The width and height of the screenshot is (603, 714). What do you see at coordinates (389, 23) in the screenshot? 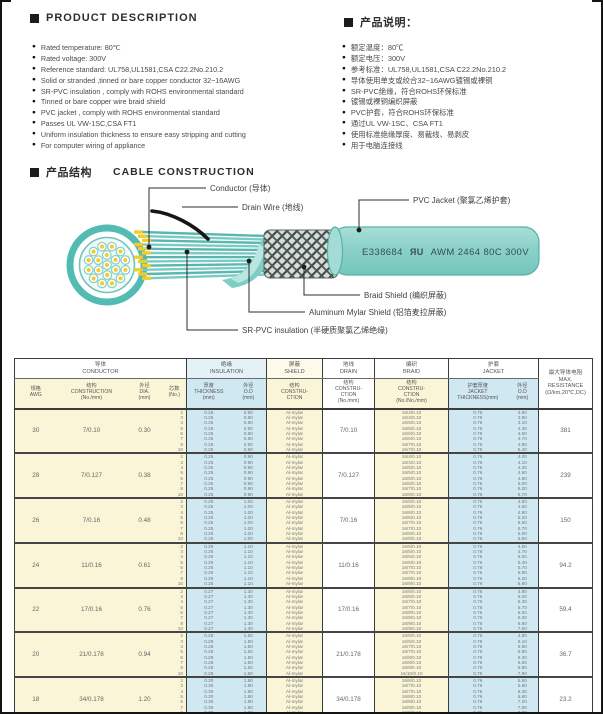
I see `section-title-zh: 产品说明：` at bounding box center [389, 23].